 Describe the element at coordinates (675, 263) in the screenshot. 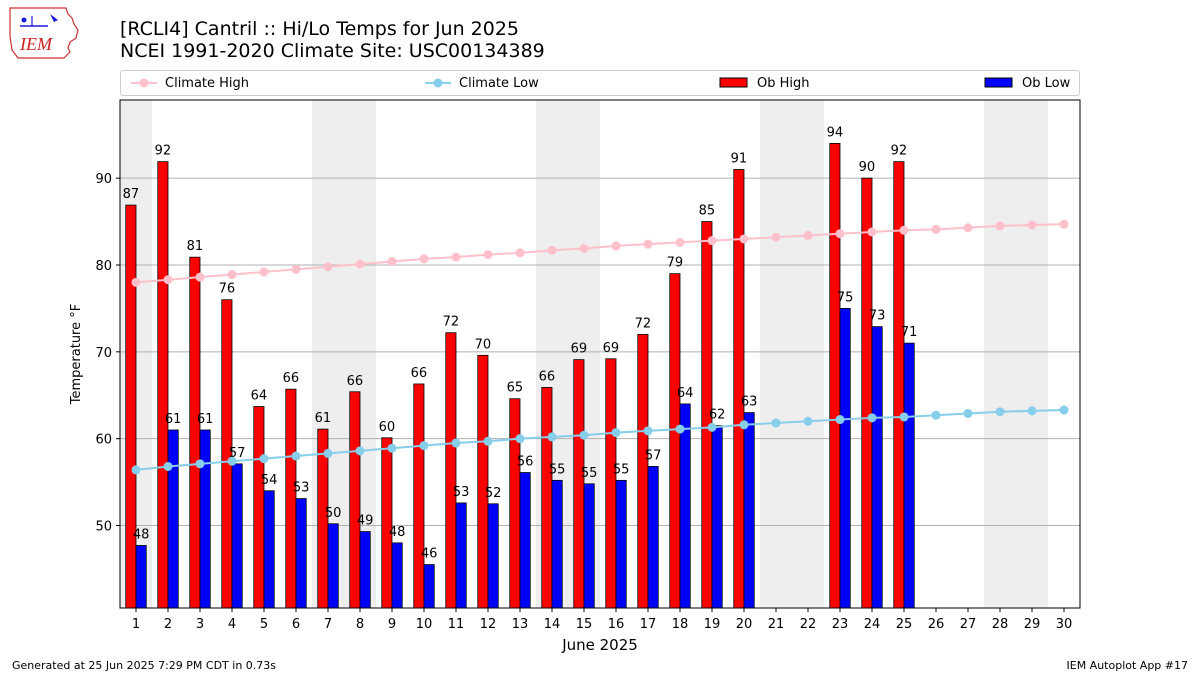

I see `ob-high-label: 79` at that location.